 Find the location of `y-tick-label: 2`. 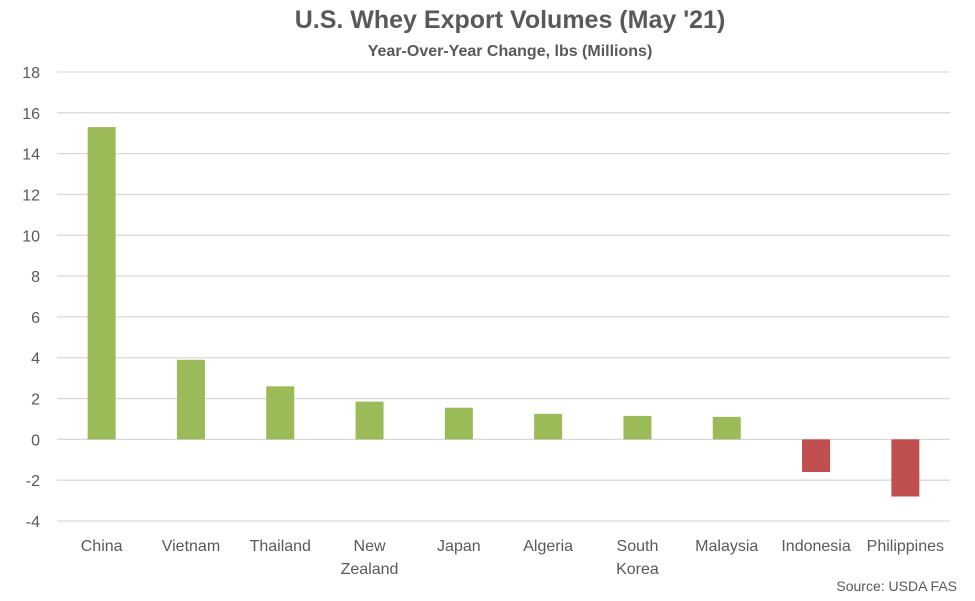

y-tick-label: 2 is located at coordinates (35, 400).